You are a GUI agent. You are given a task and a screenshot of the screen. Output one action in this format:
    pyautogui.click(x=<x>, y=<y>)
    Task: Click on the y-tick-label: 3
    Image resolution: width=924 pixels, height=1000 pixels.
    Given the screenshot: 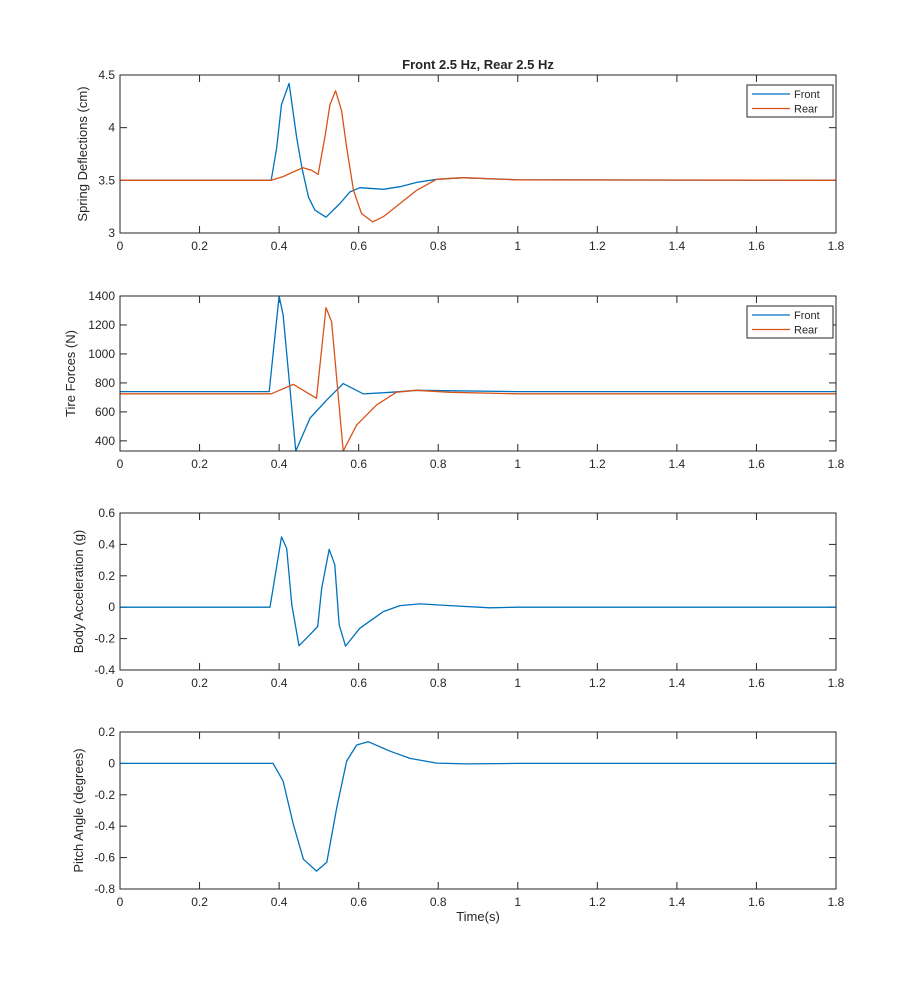 What is the action you would take?
    pyautogui.click(x=111, y=233)
    